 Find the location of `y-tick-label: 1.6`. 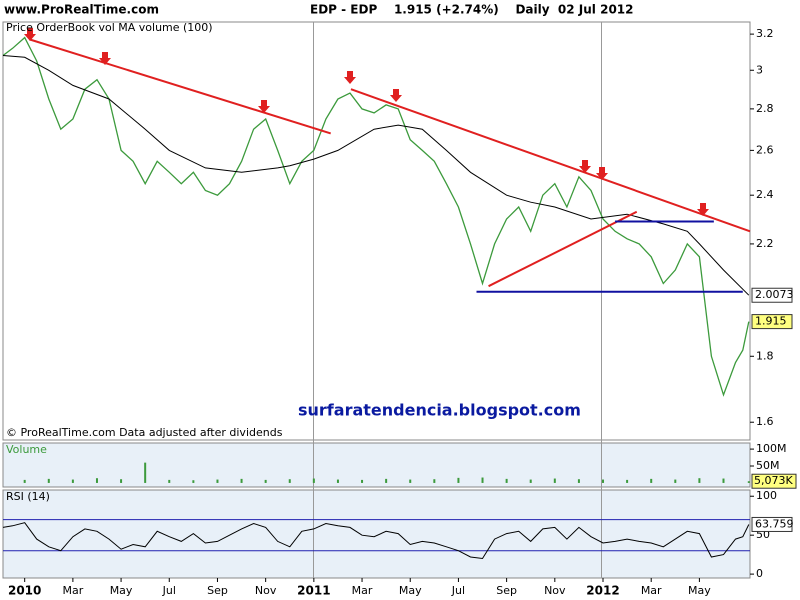

y-tick-label: 1.6 is located at coordinates (765, 421).